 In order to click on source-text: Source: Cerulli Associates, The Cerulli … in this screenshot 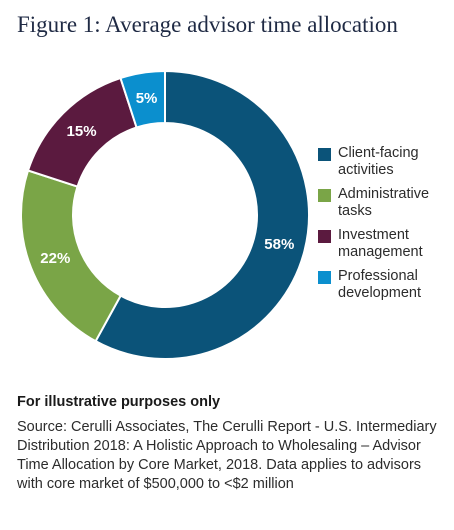, I will do `click(227, 455)`.